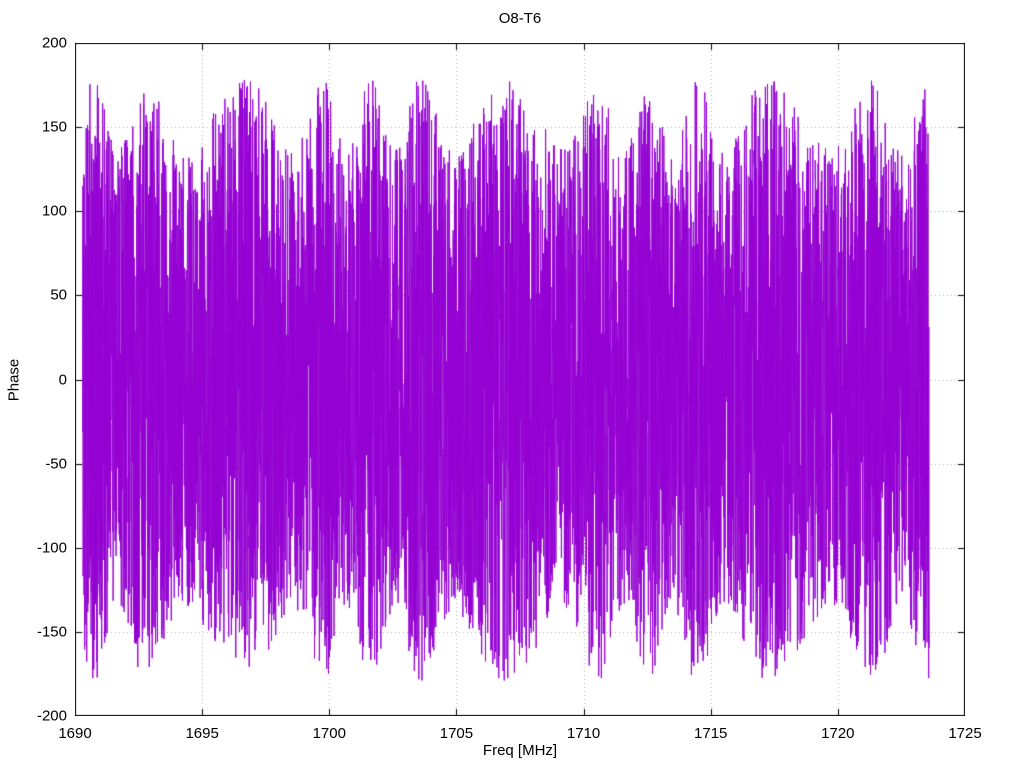 The height and width of the screenshot is (768, 1024). I want to click on y-tick-label: 200, so click(54, 43).